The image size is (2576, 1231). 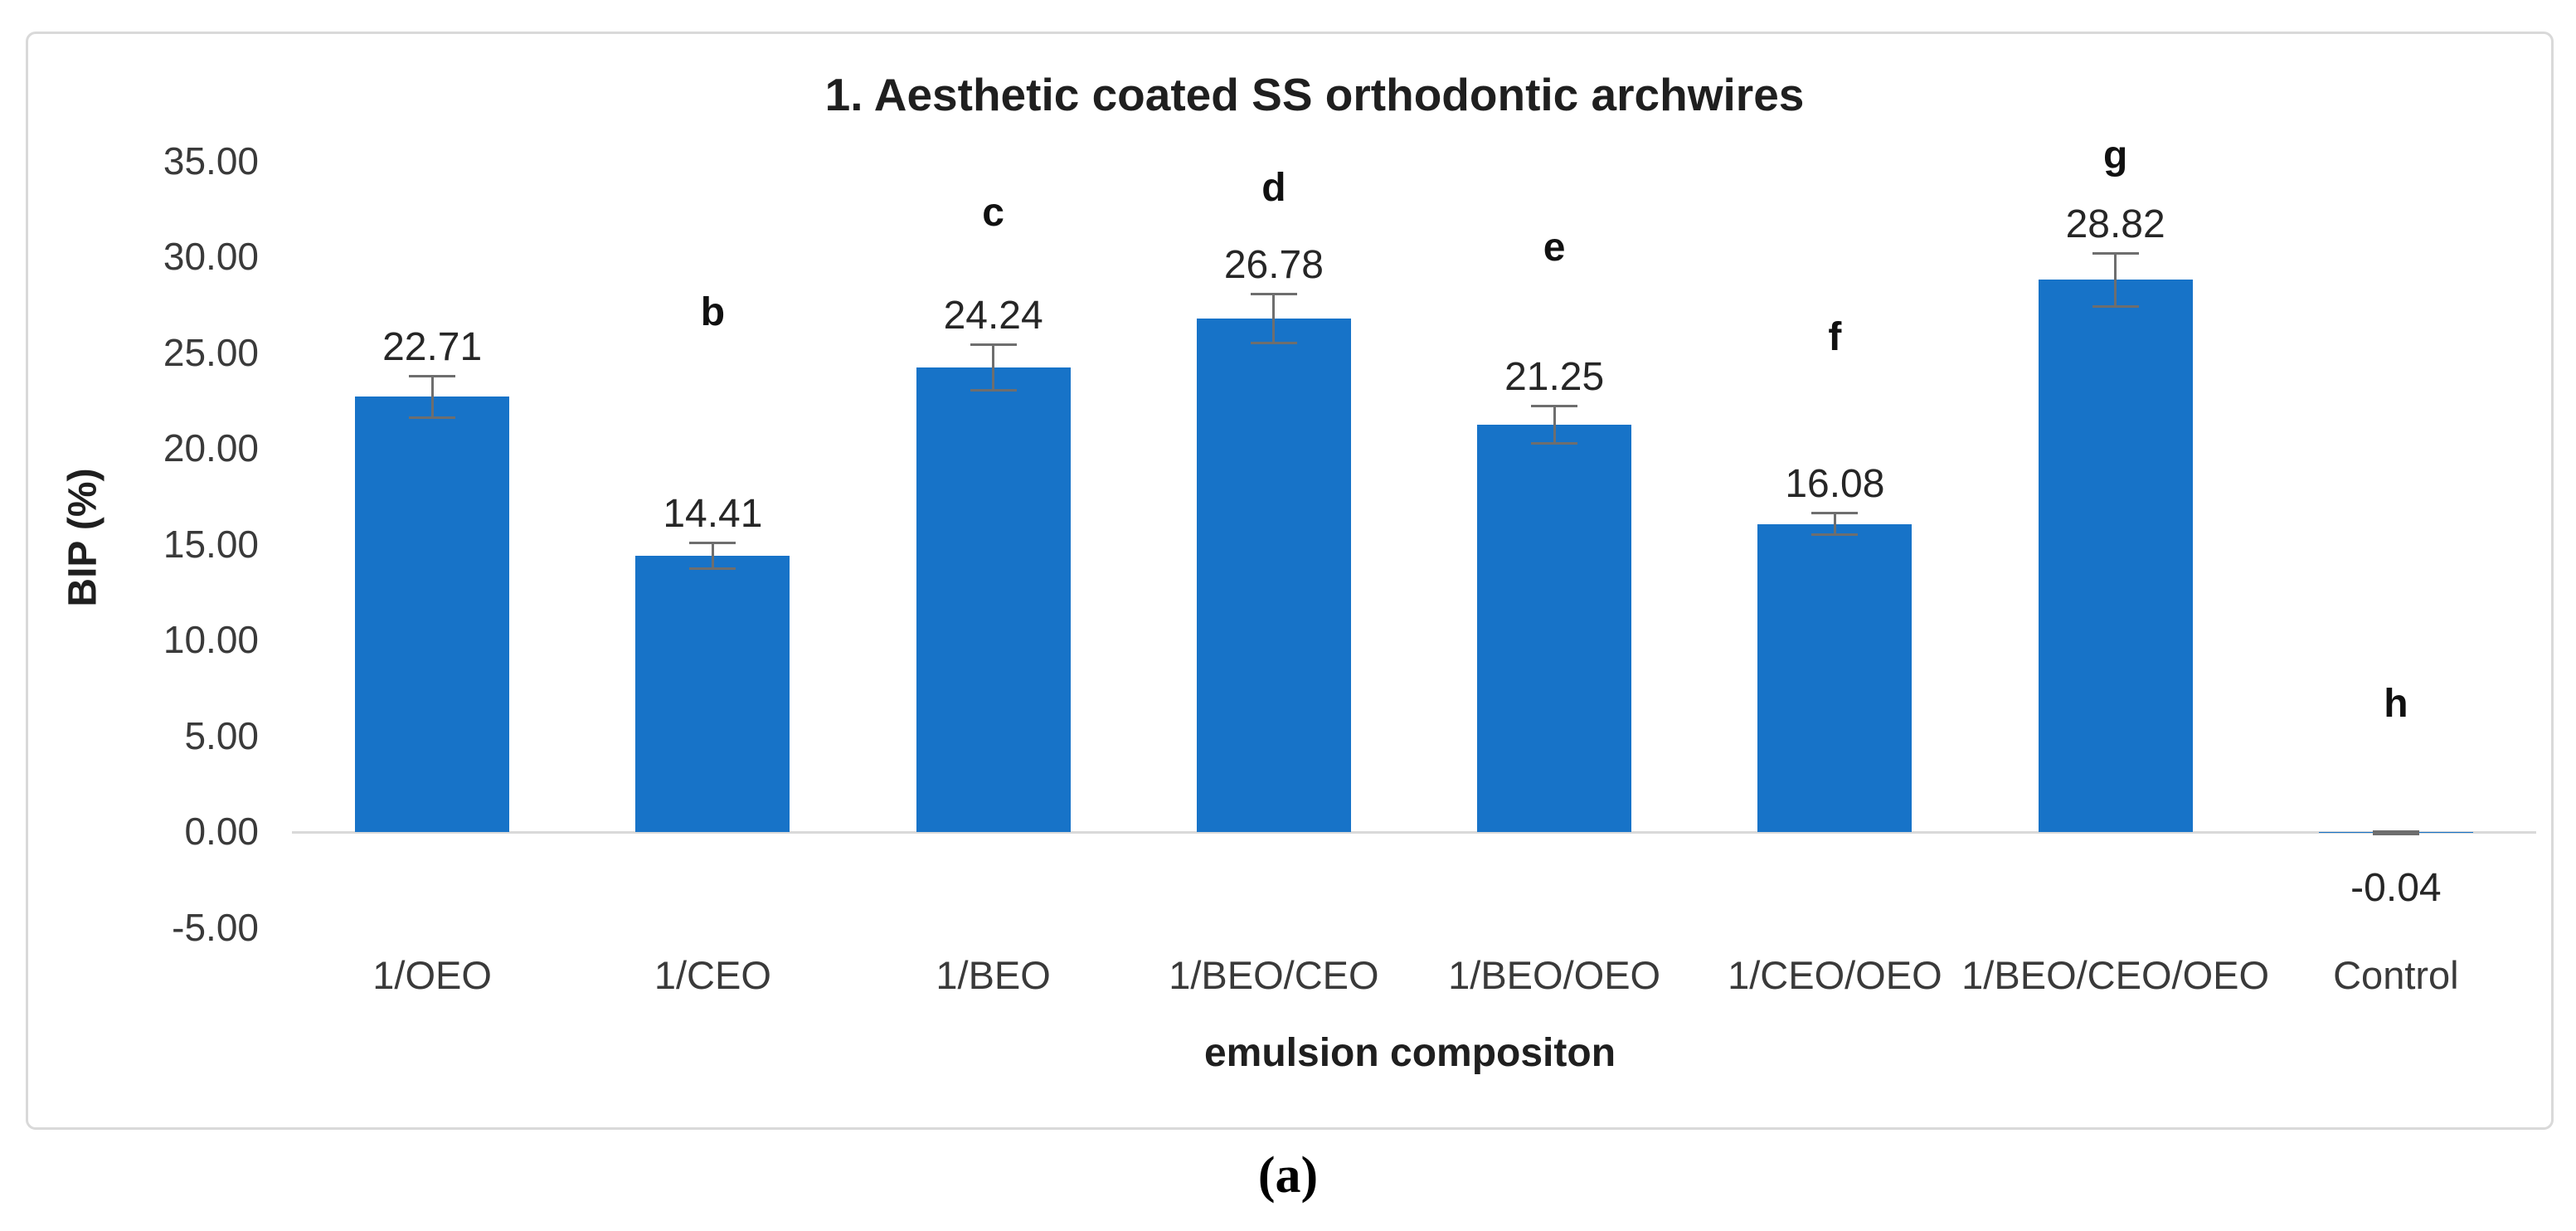 What do you see at coordinates (211, 448) in the screenshot?
I see `y-tick-label: 20.00` at bounding box center [211, 448].